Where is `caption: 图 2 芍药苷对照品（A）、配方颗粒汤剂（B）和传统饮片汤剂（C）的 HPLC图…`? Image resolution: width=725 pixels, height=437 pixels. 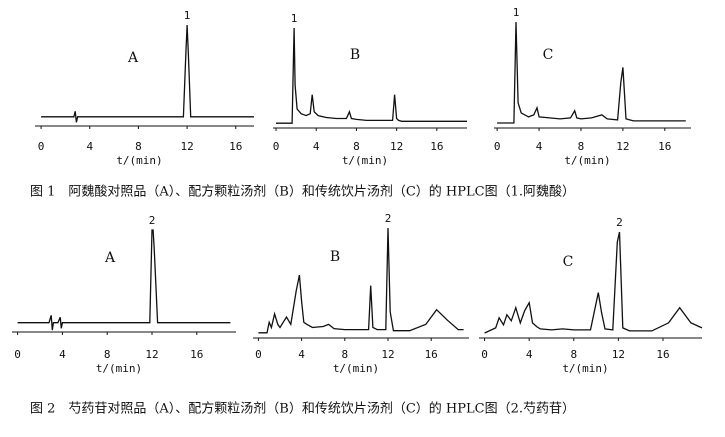 caption: 图 2 芍药苷对照品（A）、配方颗粒汤剂（B）和传统饮片汤剂（C）的 HPLC图… is located at coordinates (302, 409).